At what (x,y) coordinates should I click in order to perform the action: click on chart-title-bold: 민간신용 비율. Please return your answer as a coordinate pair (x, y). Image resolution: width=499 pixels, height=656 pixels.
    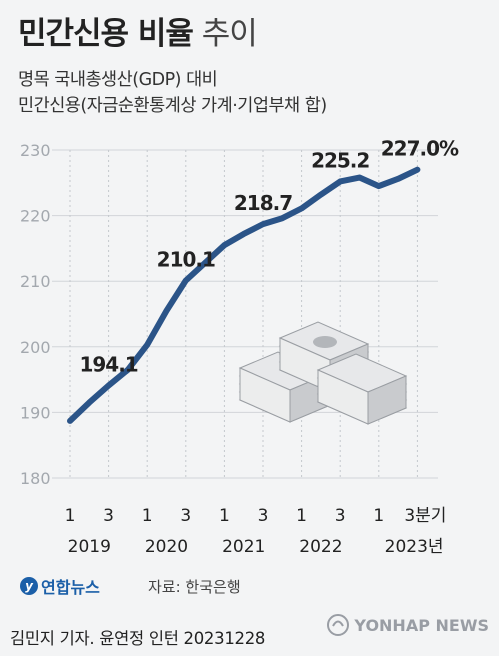
    Looking at the image, I should click on (106, 34).